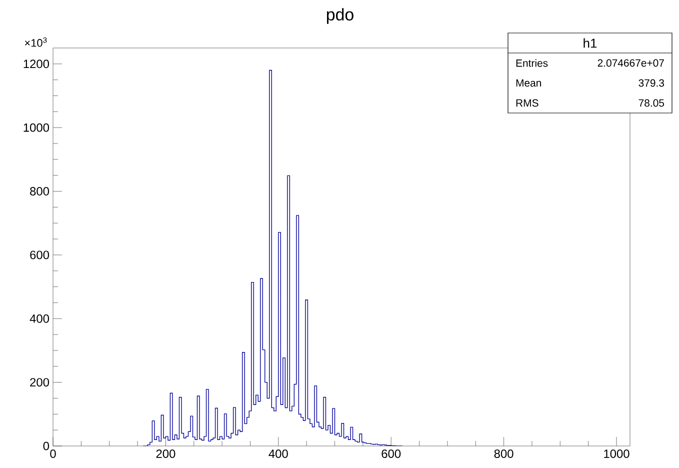 The height and width of the screenshot is (468, 679). I want to click on y-tick-label: 600, so click(40, 255).